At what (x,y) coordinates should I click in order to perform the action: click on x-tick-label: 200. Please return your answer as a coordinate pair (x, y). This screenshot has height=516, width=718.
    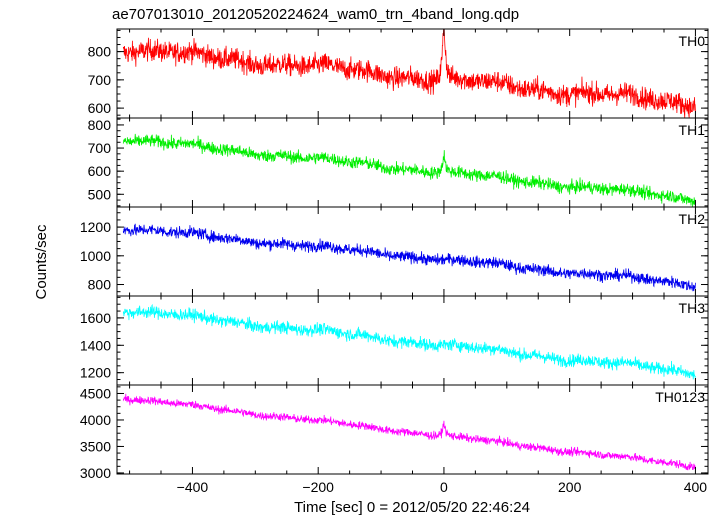
    Looking at the image, I should click on (570, 487).